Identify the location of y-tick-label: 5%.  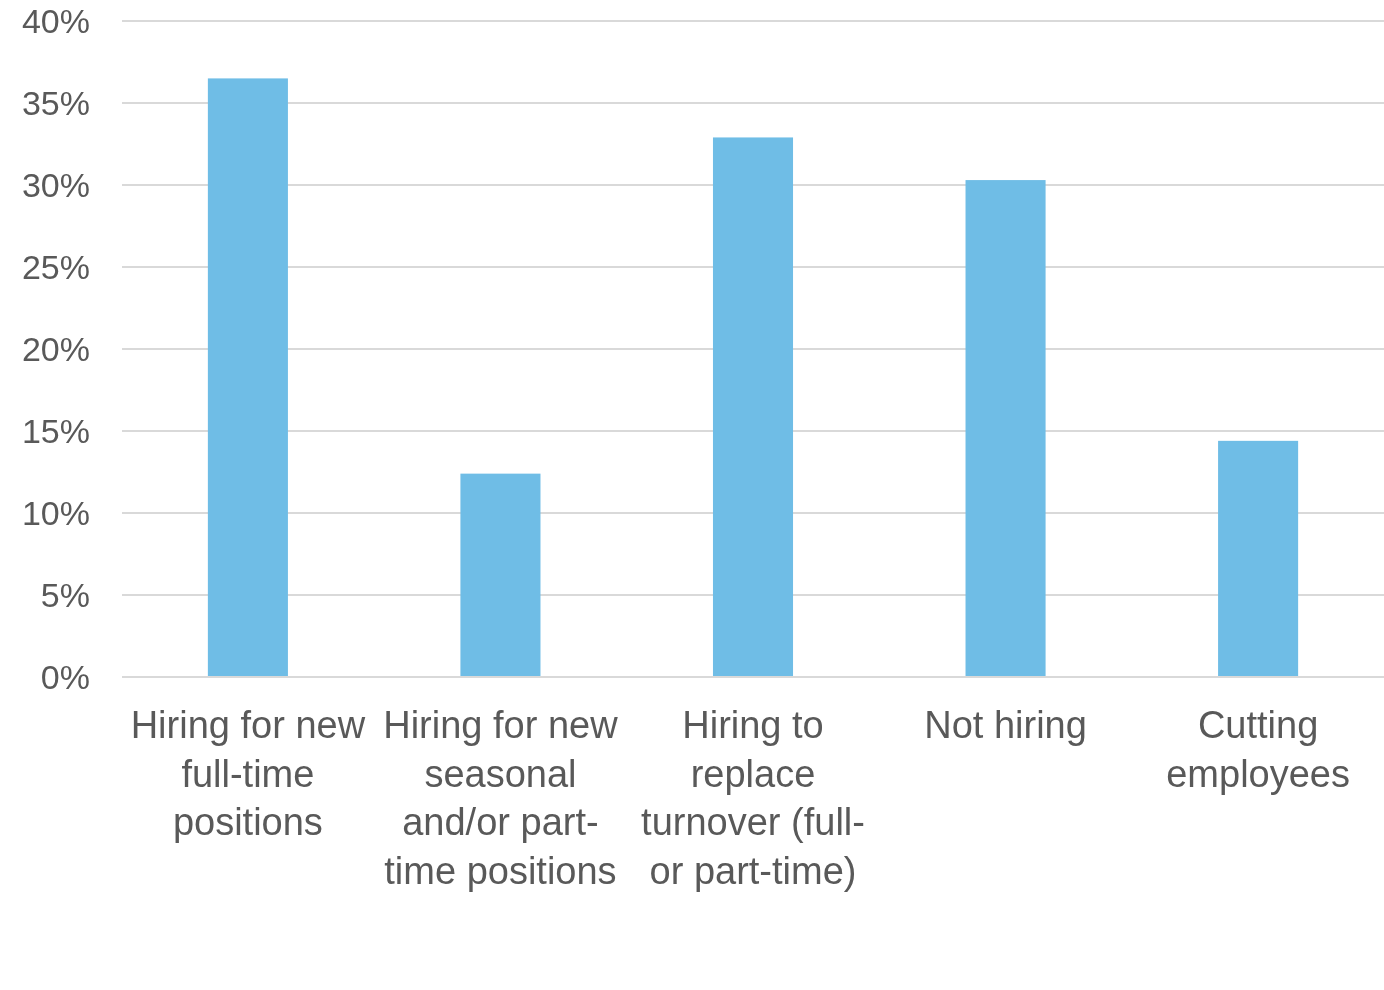
(65, 594).